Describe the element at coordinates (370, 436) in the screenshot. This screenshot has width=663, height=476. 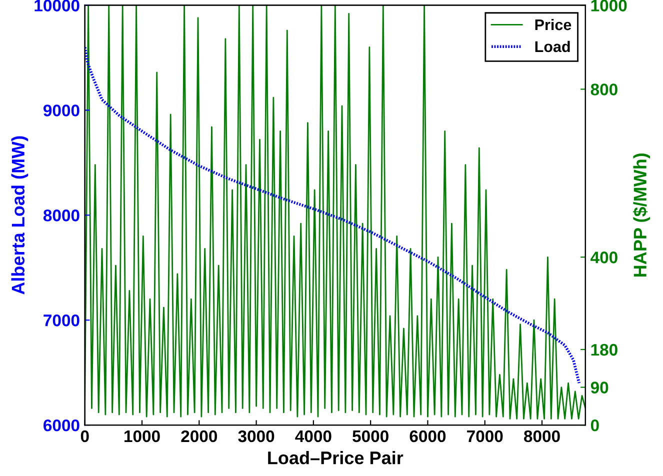
I see `x-tick-label: 5000` at that location.